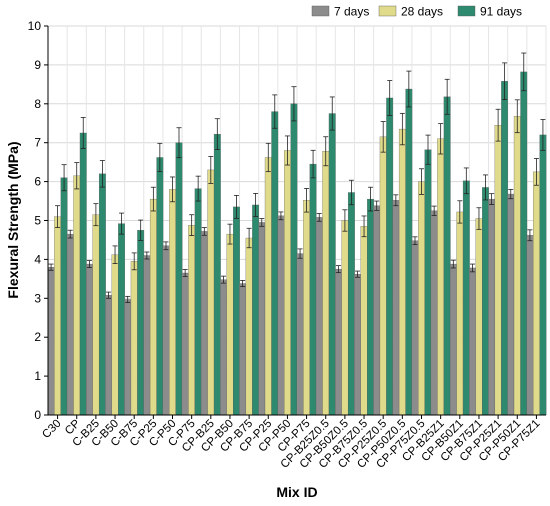 The height and width of the screenshot is (506, 550). I want to click on bar-91-days-CP-B75Z1, so click(485, 301).